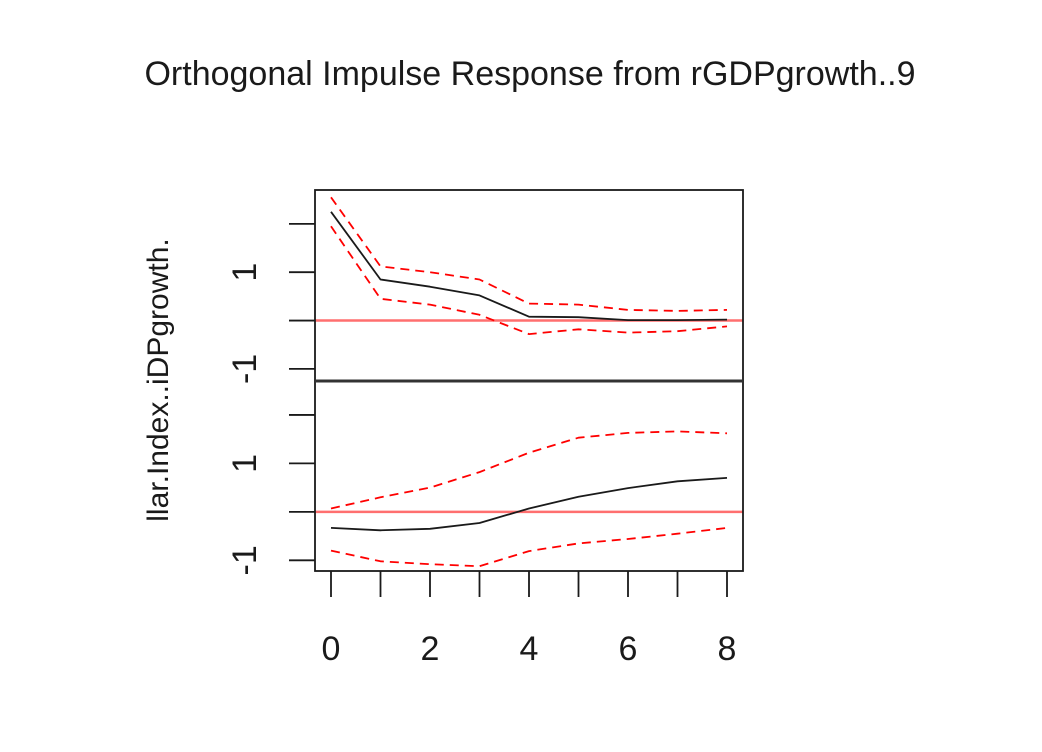 This screenshot has width=1042, height=752. I want to click on panel-2-y-tick-label: 1, so click(245, 463).